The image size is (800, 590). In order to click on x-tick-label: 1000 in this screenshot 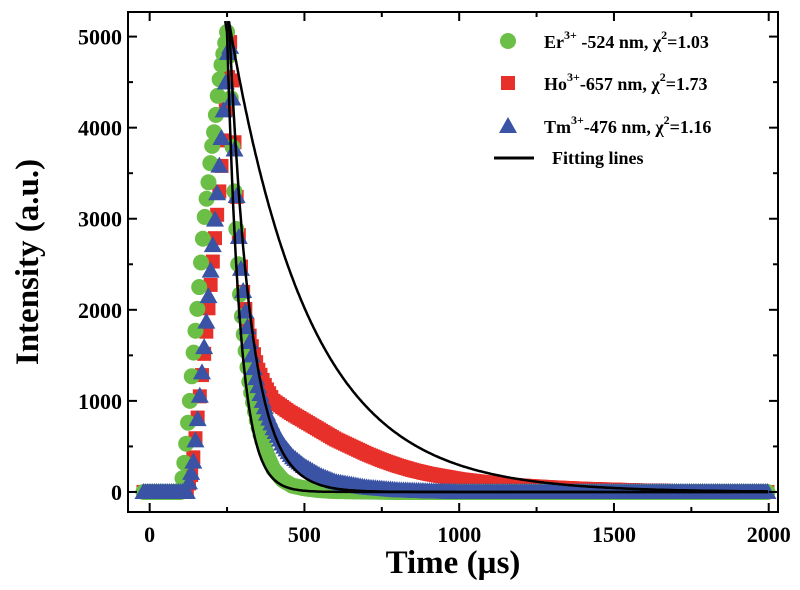, I will do `click(459, 534)`.